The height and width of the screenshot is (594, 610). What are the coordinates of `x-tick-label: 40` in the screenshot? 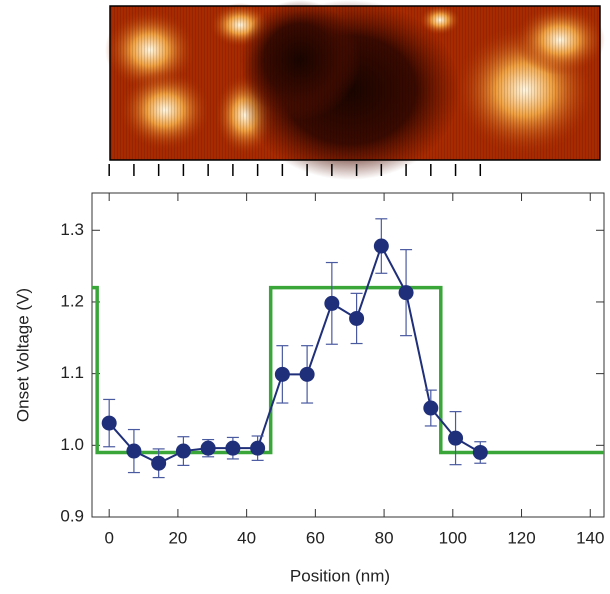 It's located at (246, 537).